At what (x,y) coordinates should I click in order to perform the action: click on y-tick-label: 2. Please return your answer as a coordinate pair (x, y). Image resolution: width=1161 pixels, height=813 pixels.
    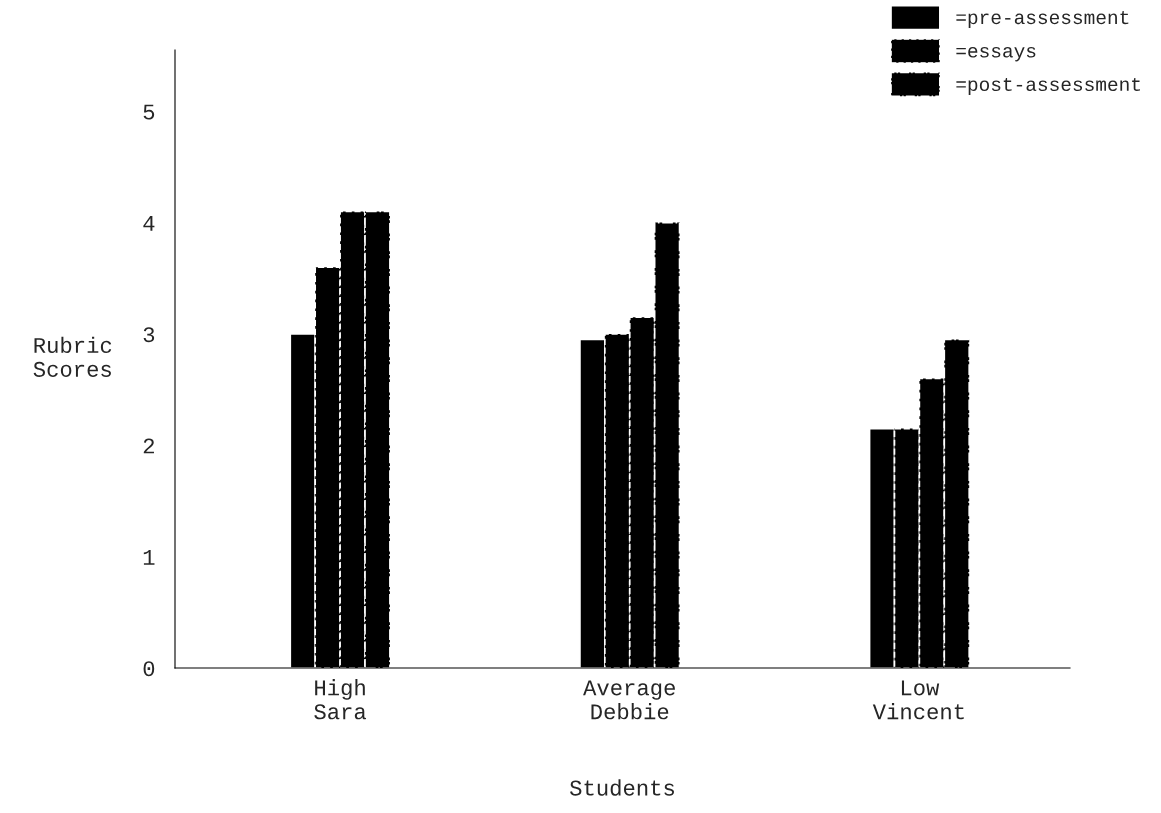
    Looking at the image, I should click on (148, 446).